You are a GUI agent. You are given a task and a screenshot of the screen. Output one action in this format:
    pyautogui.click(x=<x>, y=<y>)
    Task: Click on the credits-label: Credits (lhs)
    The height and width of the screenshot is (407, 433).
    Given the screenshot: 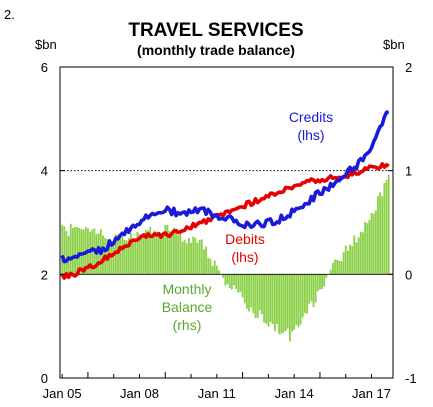 What is the action you would take?
    pyautogui.click(x=311, y=126)
    